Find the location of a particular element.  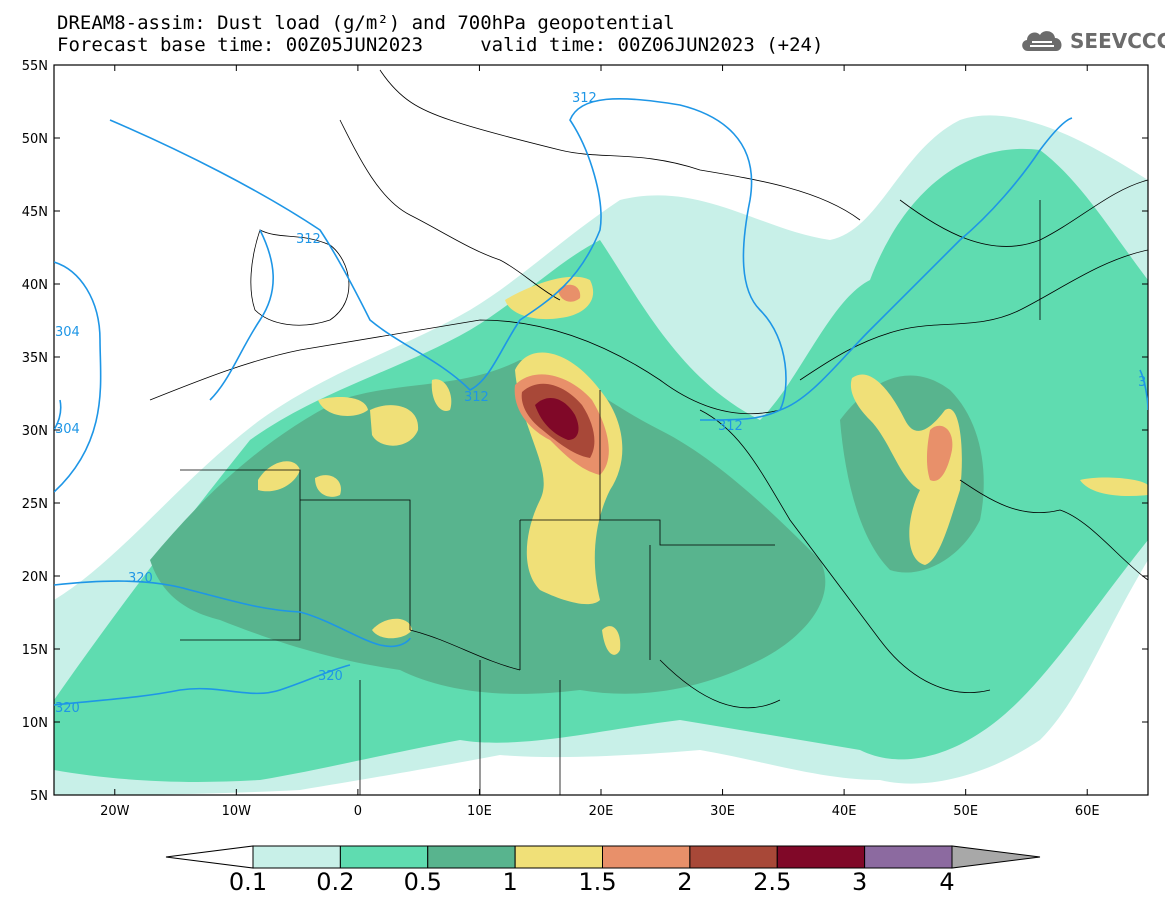

lon-label: 20W is located at coordinates (115, 811).